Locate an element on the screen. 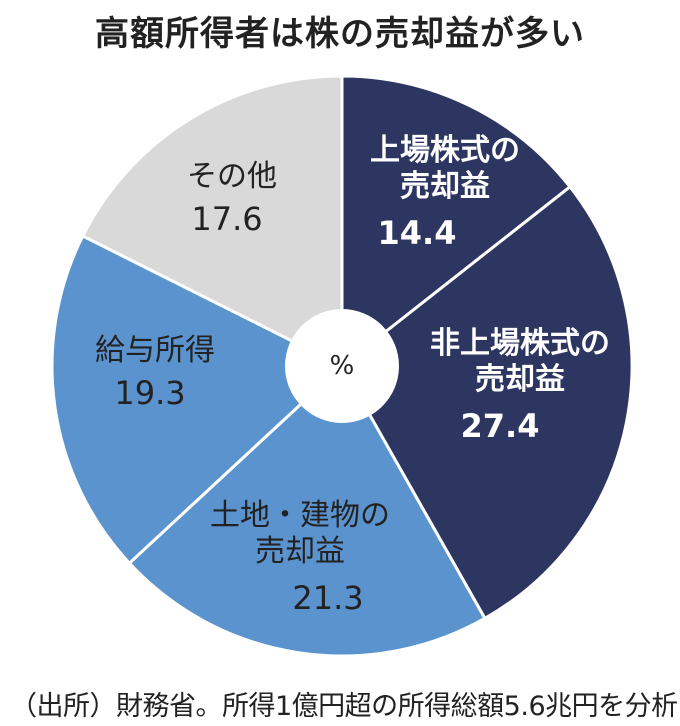 This screenshot has height=726, width=680. slice-label: 上場株式の is located at coordinates (445, 150).